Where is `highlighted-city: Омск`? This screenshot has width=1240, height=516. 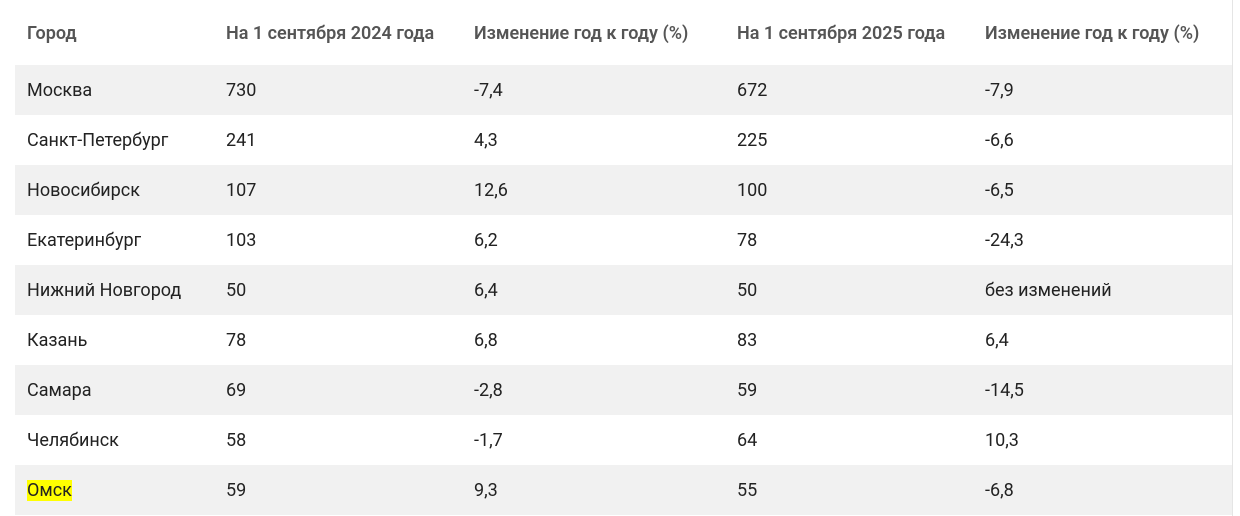
highlighted-city: Омск is located at coordinates (49, 490).